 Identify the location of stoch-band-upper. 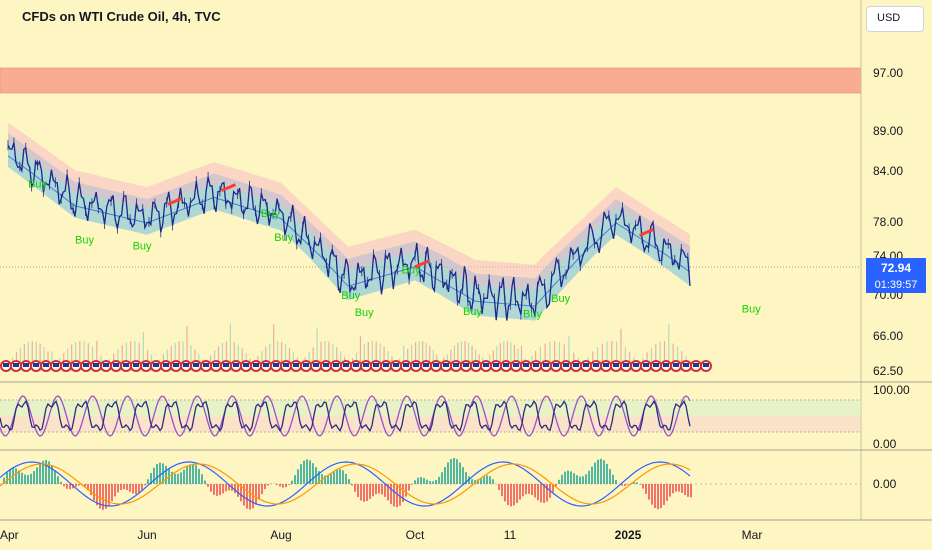
(430, 408).